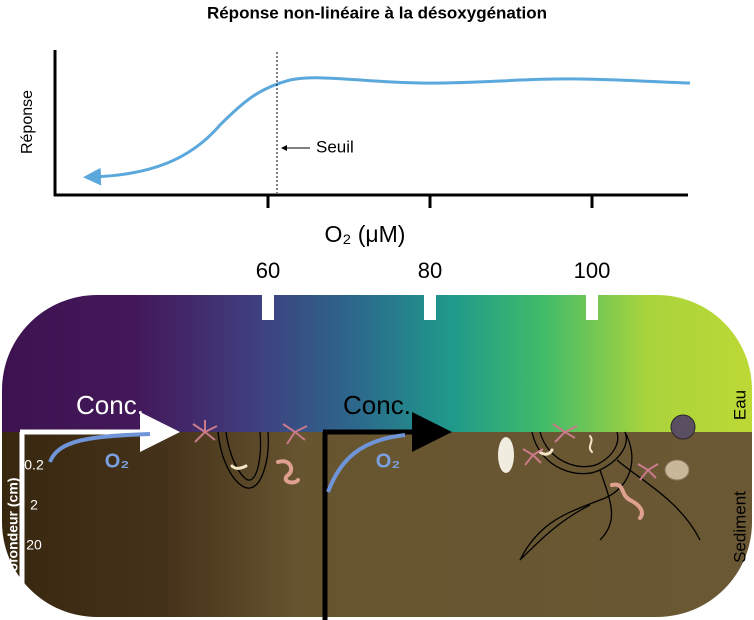 The height and width of the screenshot is (620, 754). Describe the element at coordinates (683, 427) in the screenshot. I see `urchin` at that location.